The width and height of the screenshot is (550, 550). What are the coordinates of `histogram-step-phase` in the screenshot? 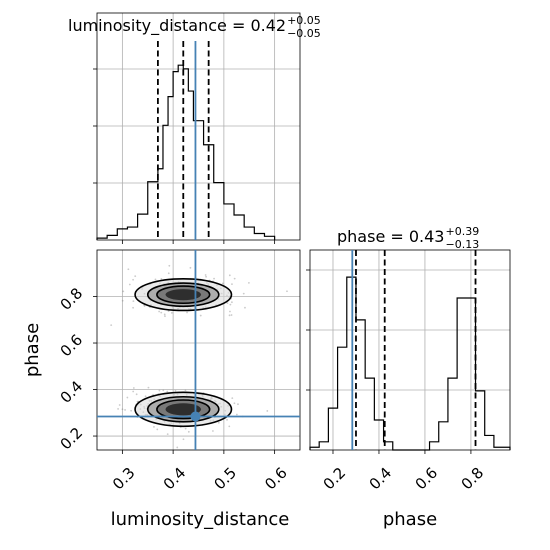 It's located at (410, 363).